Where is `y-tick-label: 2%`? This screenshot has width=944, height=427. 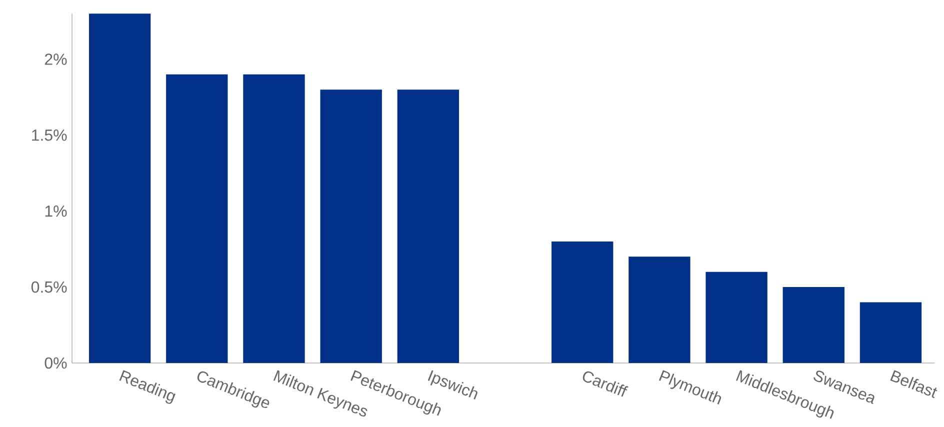
y-tick-label: 2% is located at coordinates (55, 59).